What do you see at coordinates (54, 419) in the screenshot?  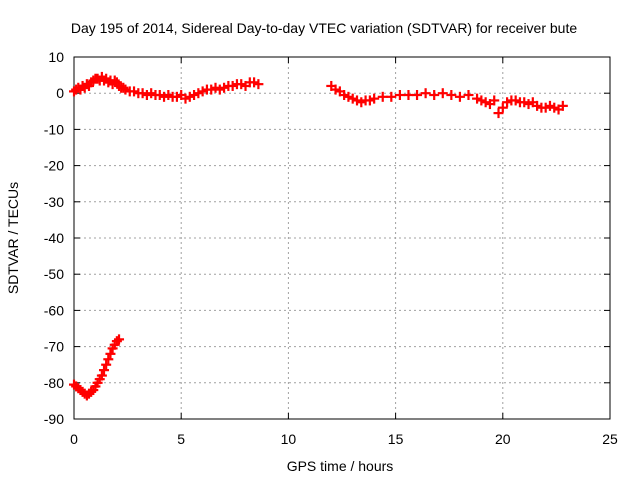 I see `y-tick-label: -90` at bounding box center [54, 419].